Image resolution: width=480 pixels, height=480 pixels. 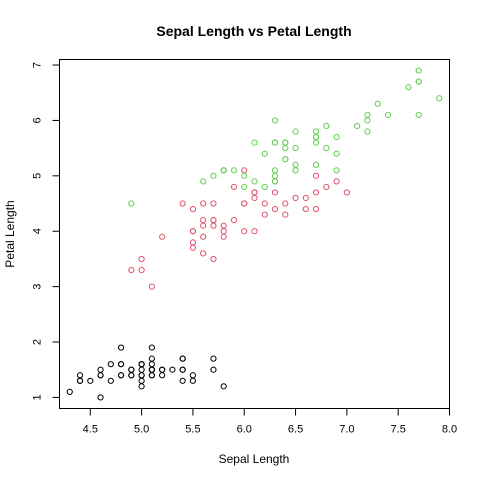 I want to click on y-tick-label: 5, so click(x=38, y=176).